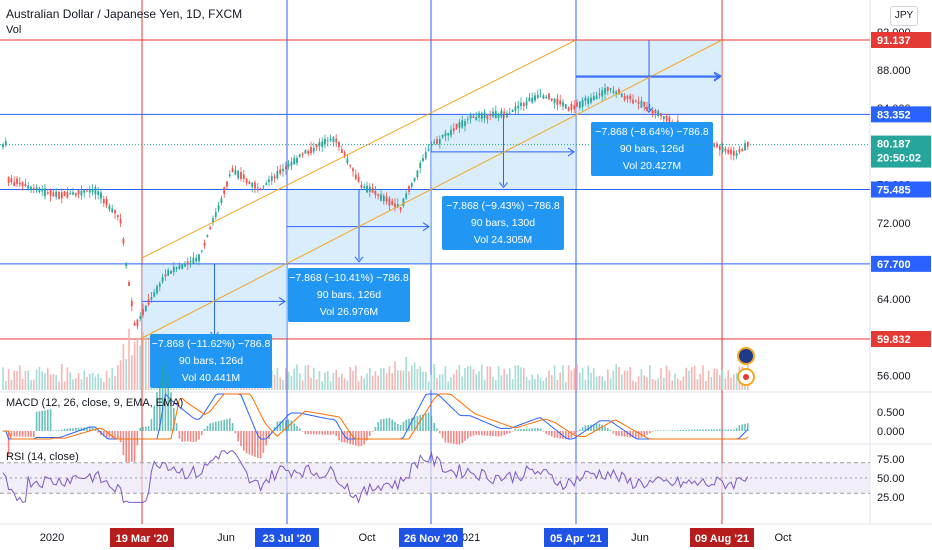 This screenshot has height=550, width=932. What do you see at coordinates (503, 223) in the screenshot?
I see `price-range-info-box` at bounding box center [503, 223].